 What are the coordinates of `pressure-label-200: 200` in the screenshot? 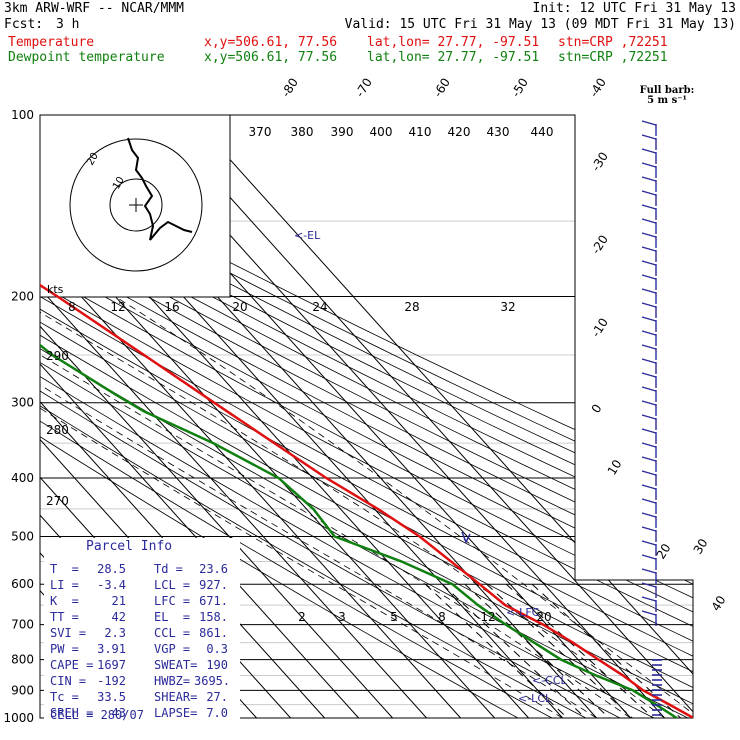 It's located at (22, 297).